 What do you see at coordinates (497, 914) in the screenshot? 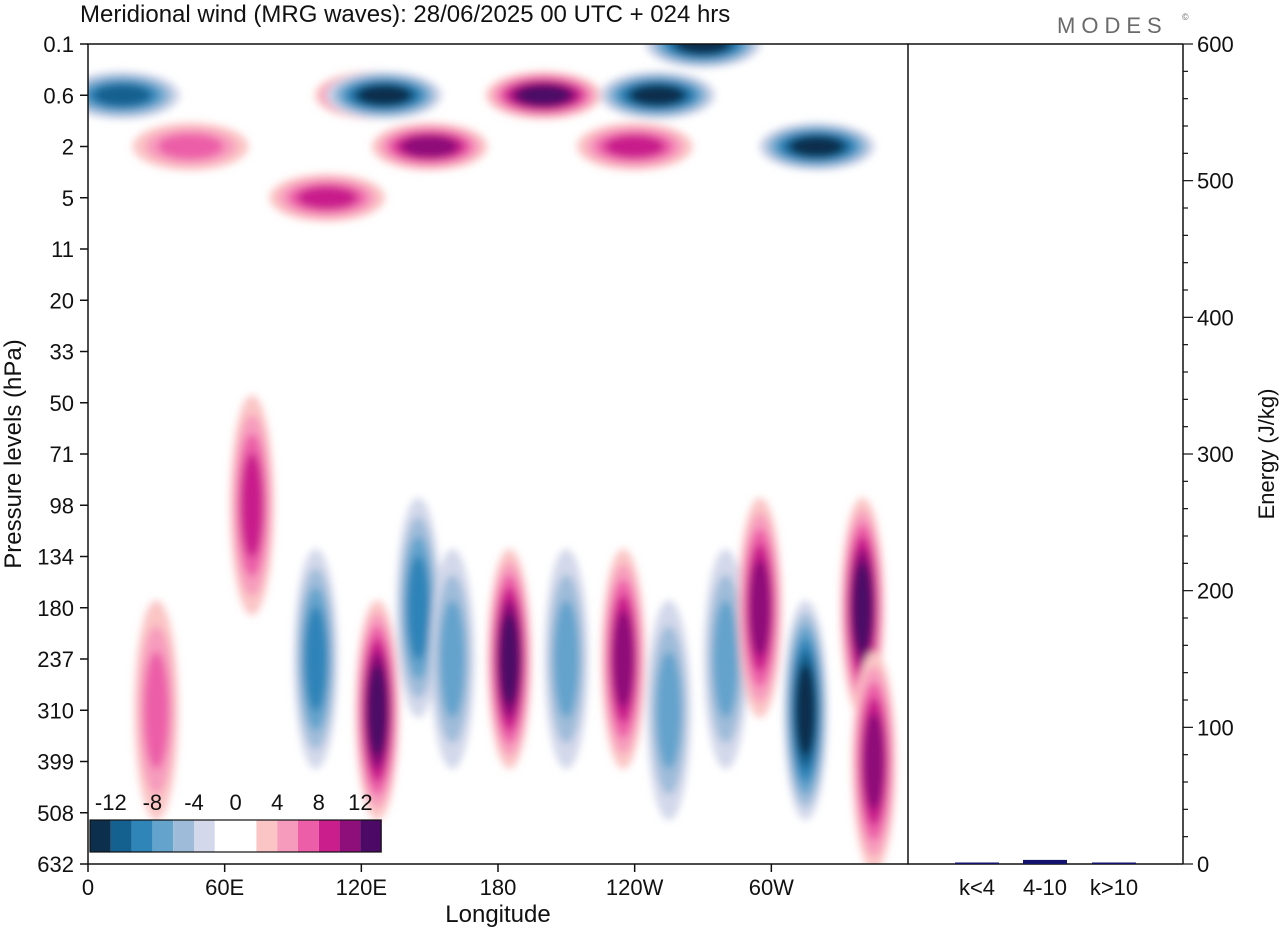
I see `x-axis-label: Longitude` at bounding box center [497, 914].